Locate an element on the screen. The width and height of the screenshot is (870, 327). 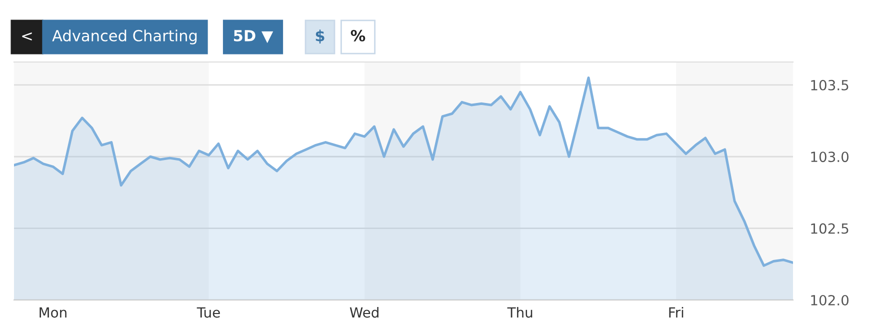
y-tick-label: 103.5 is located at coordinates (829, 85).